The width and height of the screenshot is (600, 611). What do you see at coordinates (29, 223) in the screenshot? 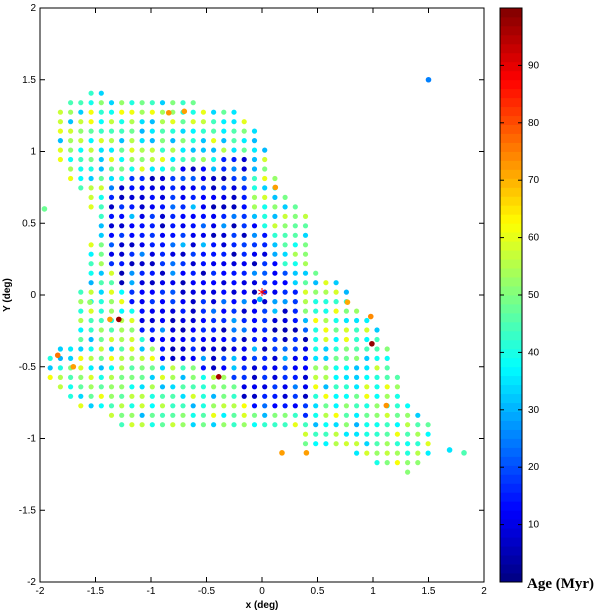
I see `y-tick-label: 0.5` at bounding box center [29, 223].